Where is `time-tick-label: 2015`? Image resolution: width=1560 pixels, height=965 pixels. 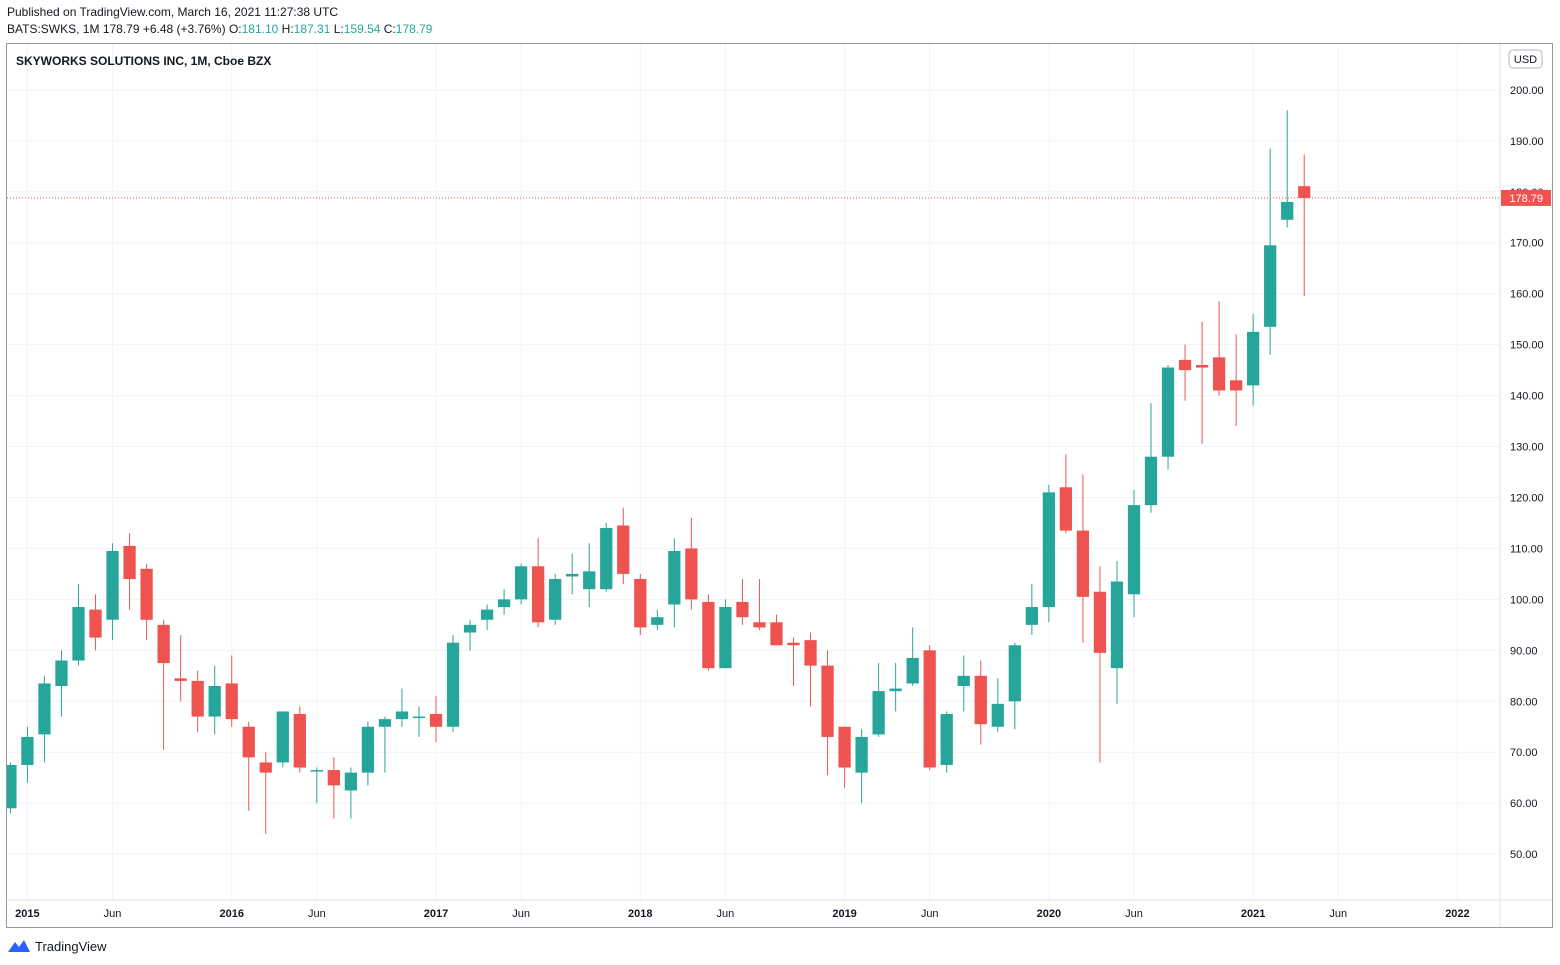 time-tick-label: 2015 is located at coordinates (27, 914).